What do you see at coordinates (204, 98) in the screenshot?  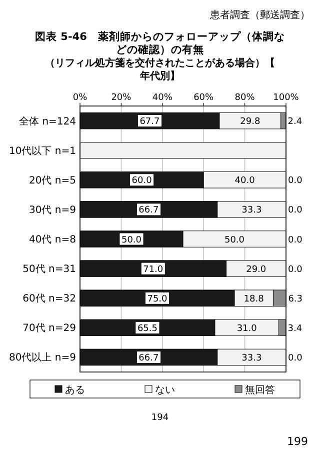 I see `x-tick-label: 60%` at bounding box center [204, 98].